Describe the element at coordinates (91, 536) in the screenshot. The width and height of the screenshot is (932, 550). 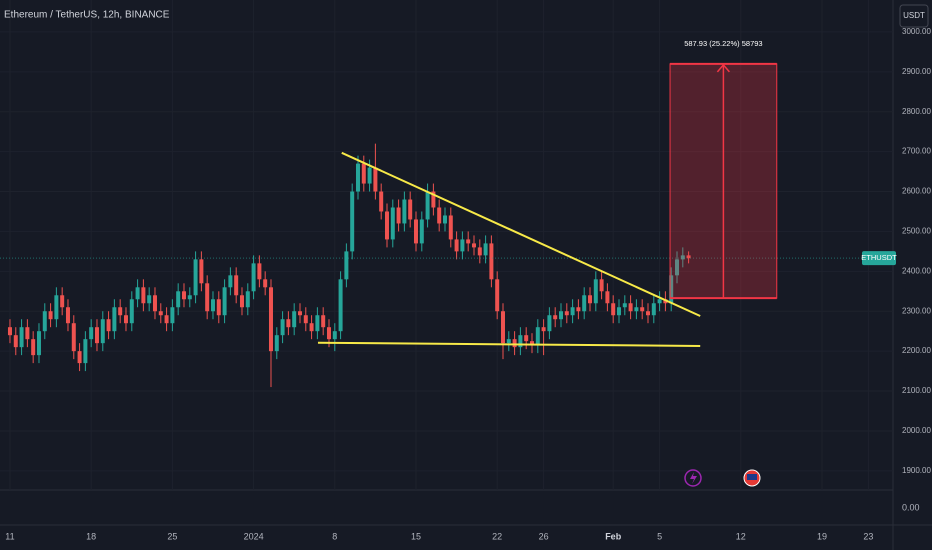
I see `x-tick-label: 18` at that location.